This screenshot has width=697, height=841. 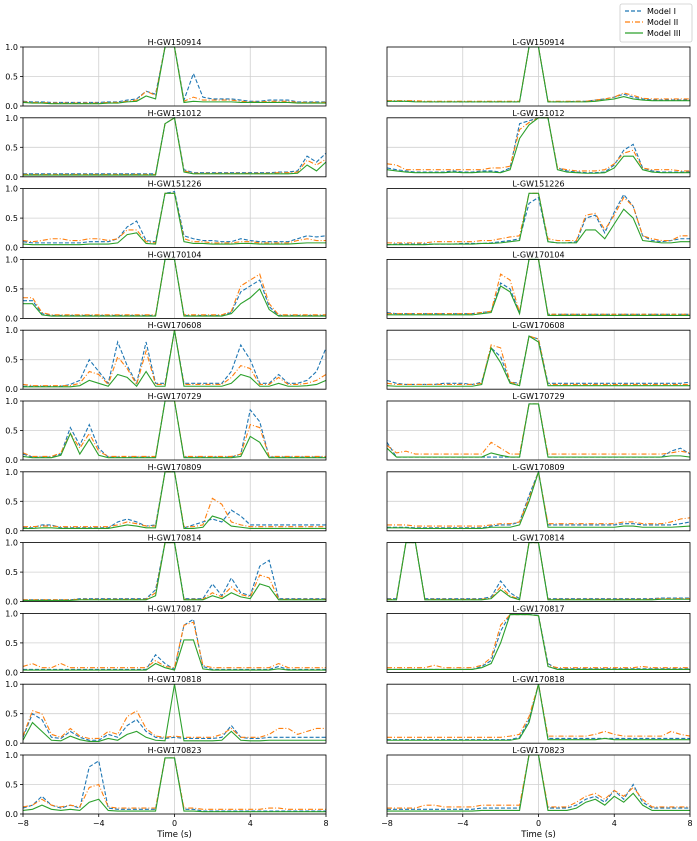 I want to click on panel-title: L-GW151012, so click(x=538, y=113).